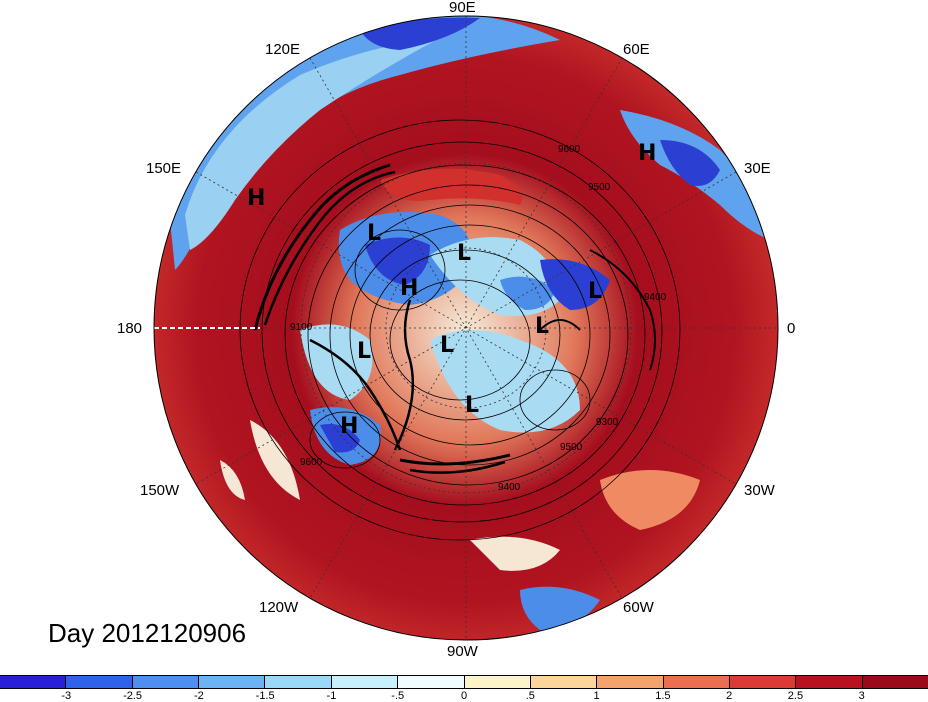 The height and width of the screenshot is (702, 928). What do you see at coordinates (147, 633) in the screenshot?
I see `day-title: Day 2012120906` at bounding box center [147, 633].